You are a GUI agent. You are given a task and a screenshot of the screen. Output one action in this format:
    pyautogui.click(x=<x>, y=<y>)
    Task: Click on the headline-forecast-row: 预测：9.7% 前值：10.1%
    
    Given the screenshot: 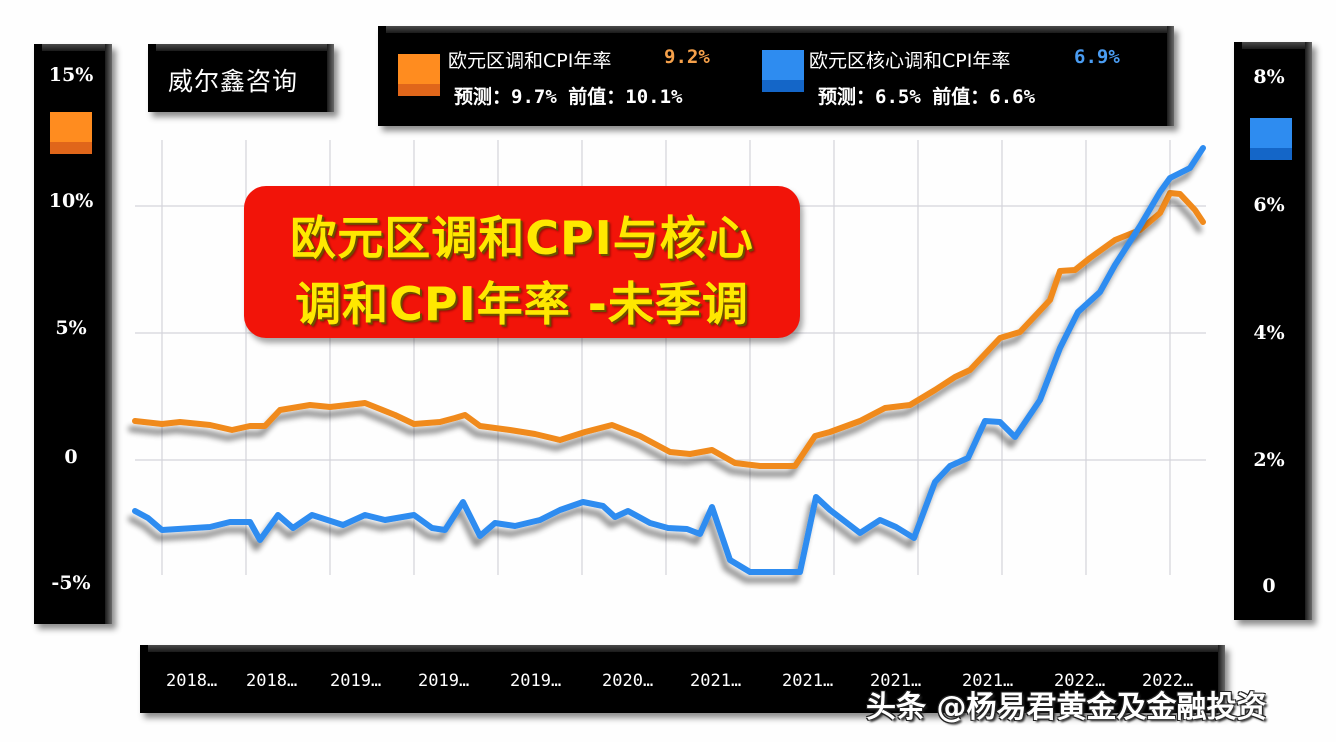 What is the action you would take?
    pyautogui.click(x=568, y=95)
    